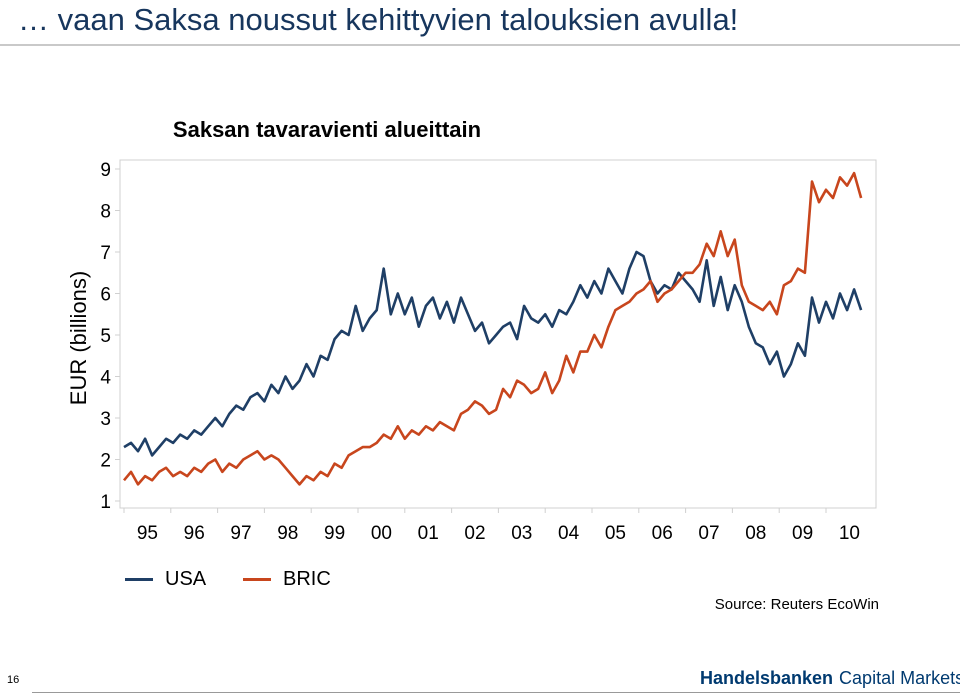  What do you see at coordinates (105, 461) in the screenshot?
I see `y-tick-label: 2` at bounding box center [105, 461].